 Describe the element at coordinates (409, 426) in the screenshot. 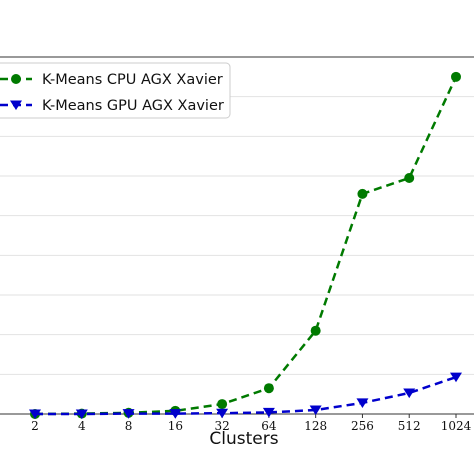

I see `x-tick-label: 512` at that location.